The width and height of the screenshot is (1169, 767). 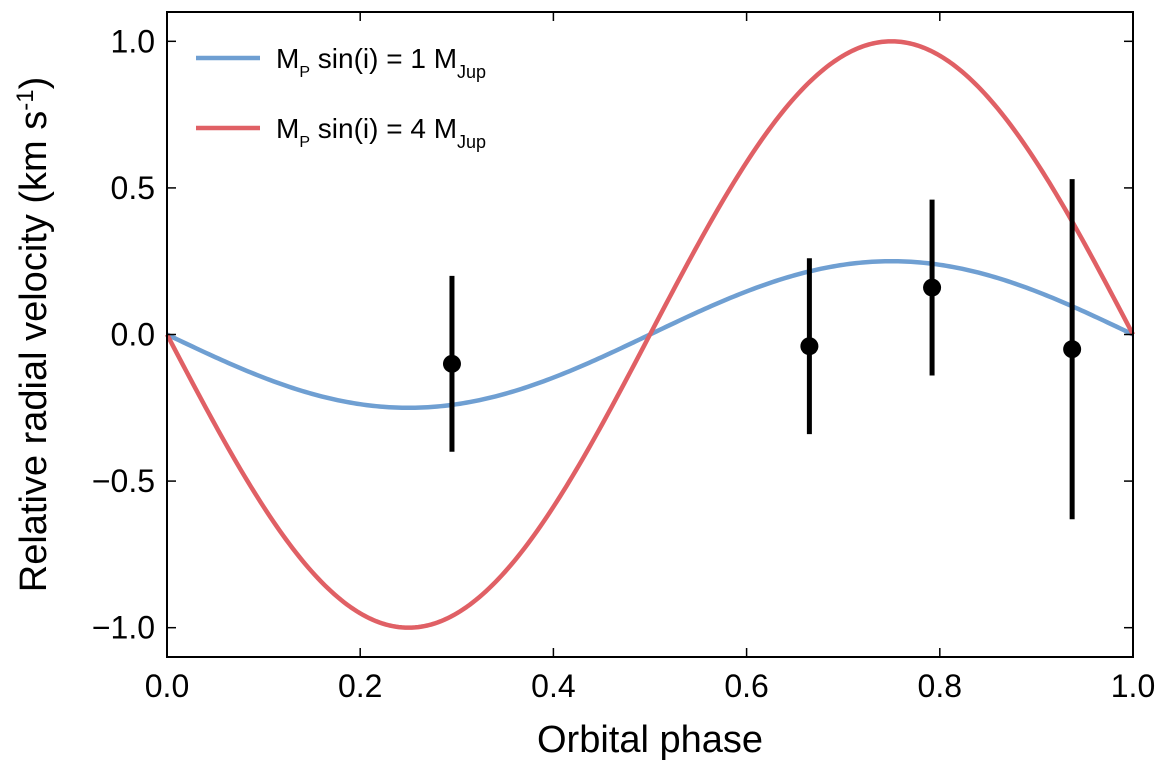 I want to click on y-tick-label: −1.0, so click(x=123, y=628).